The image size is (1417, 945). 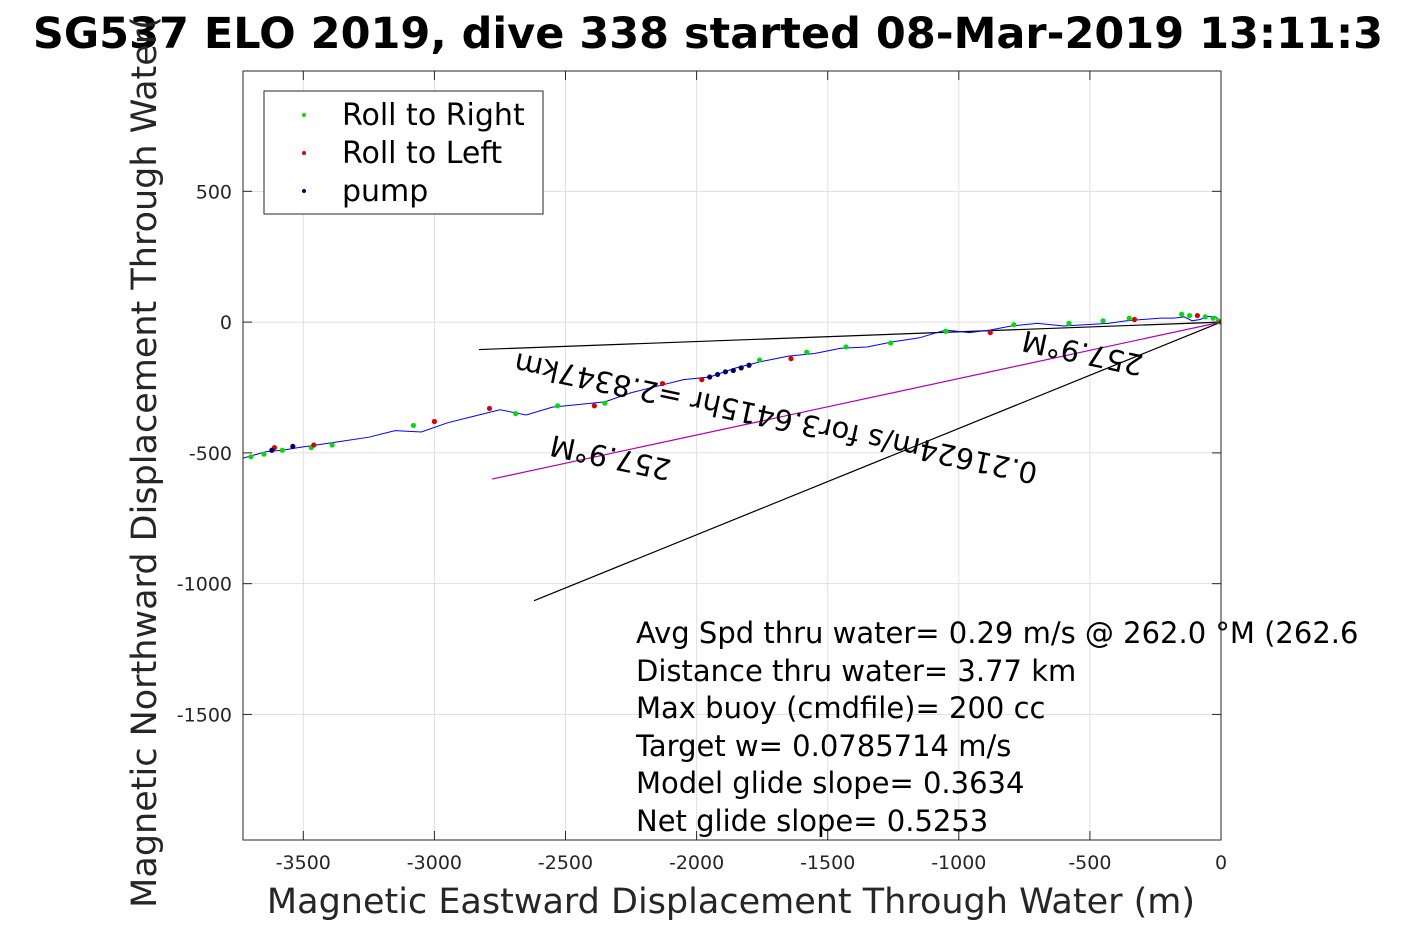 What do you see at coordinates (696, 863) in the screenshot?
I see `x-tick-label: -2000` at bounding box center [696, 863].